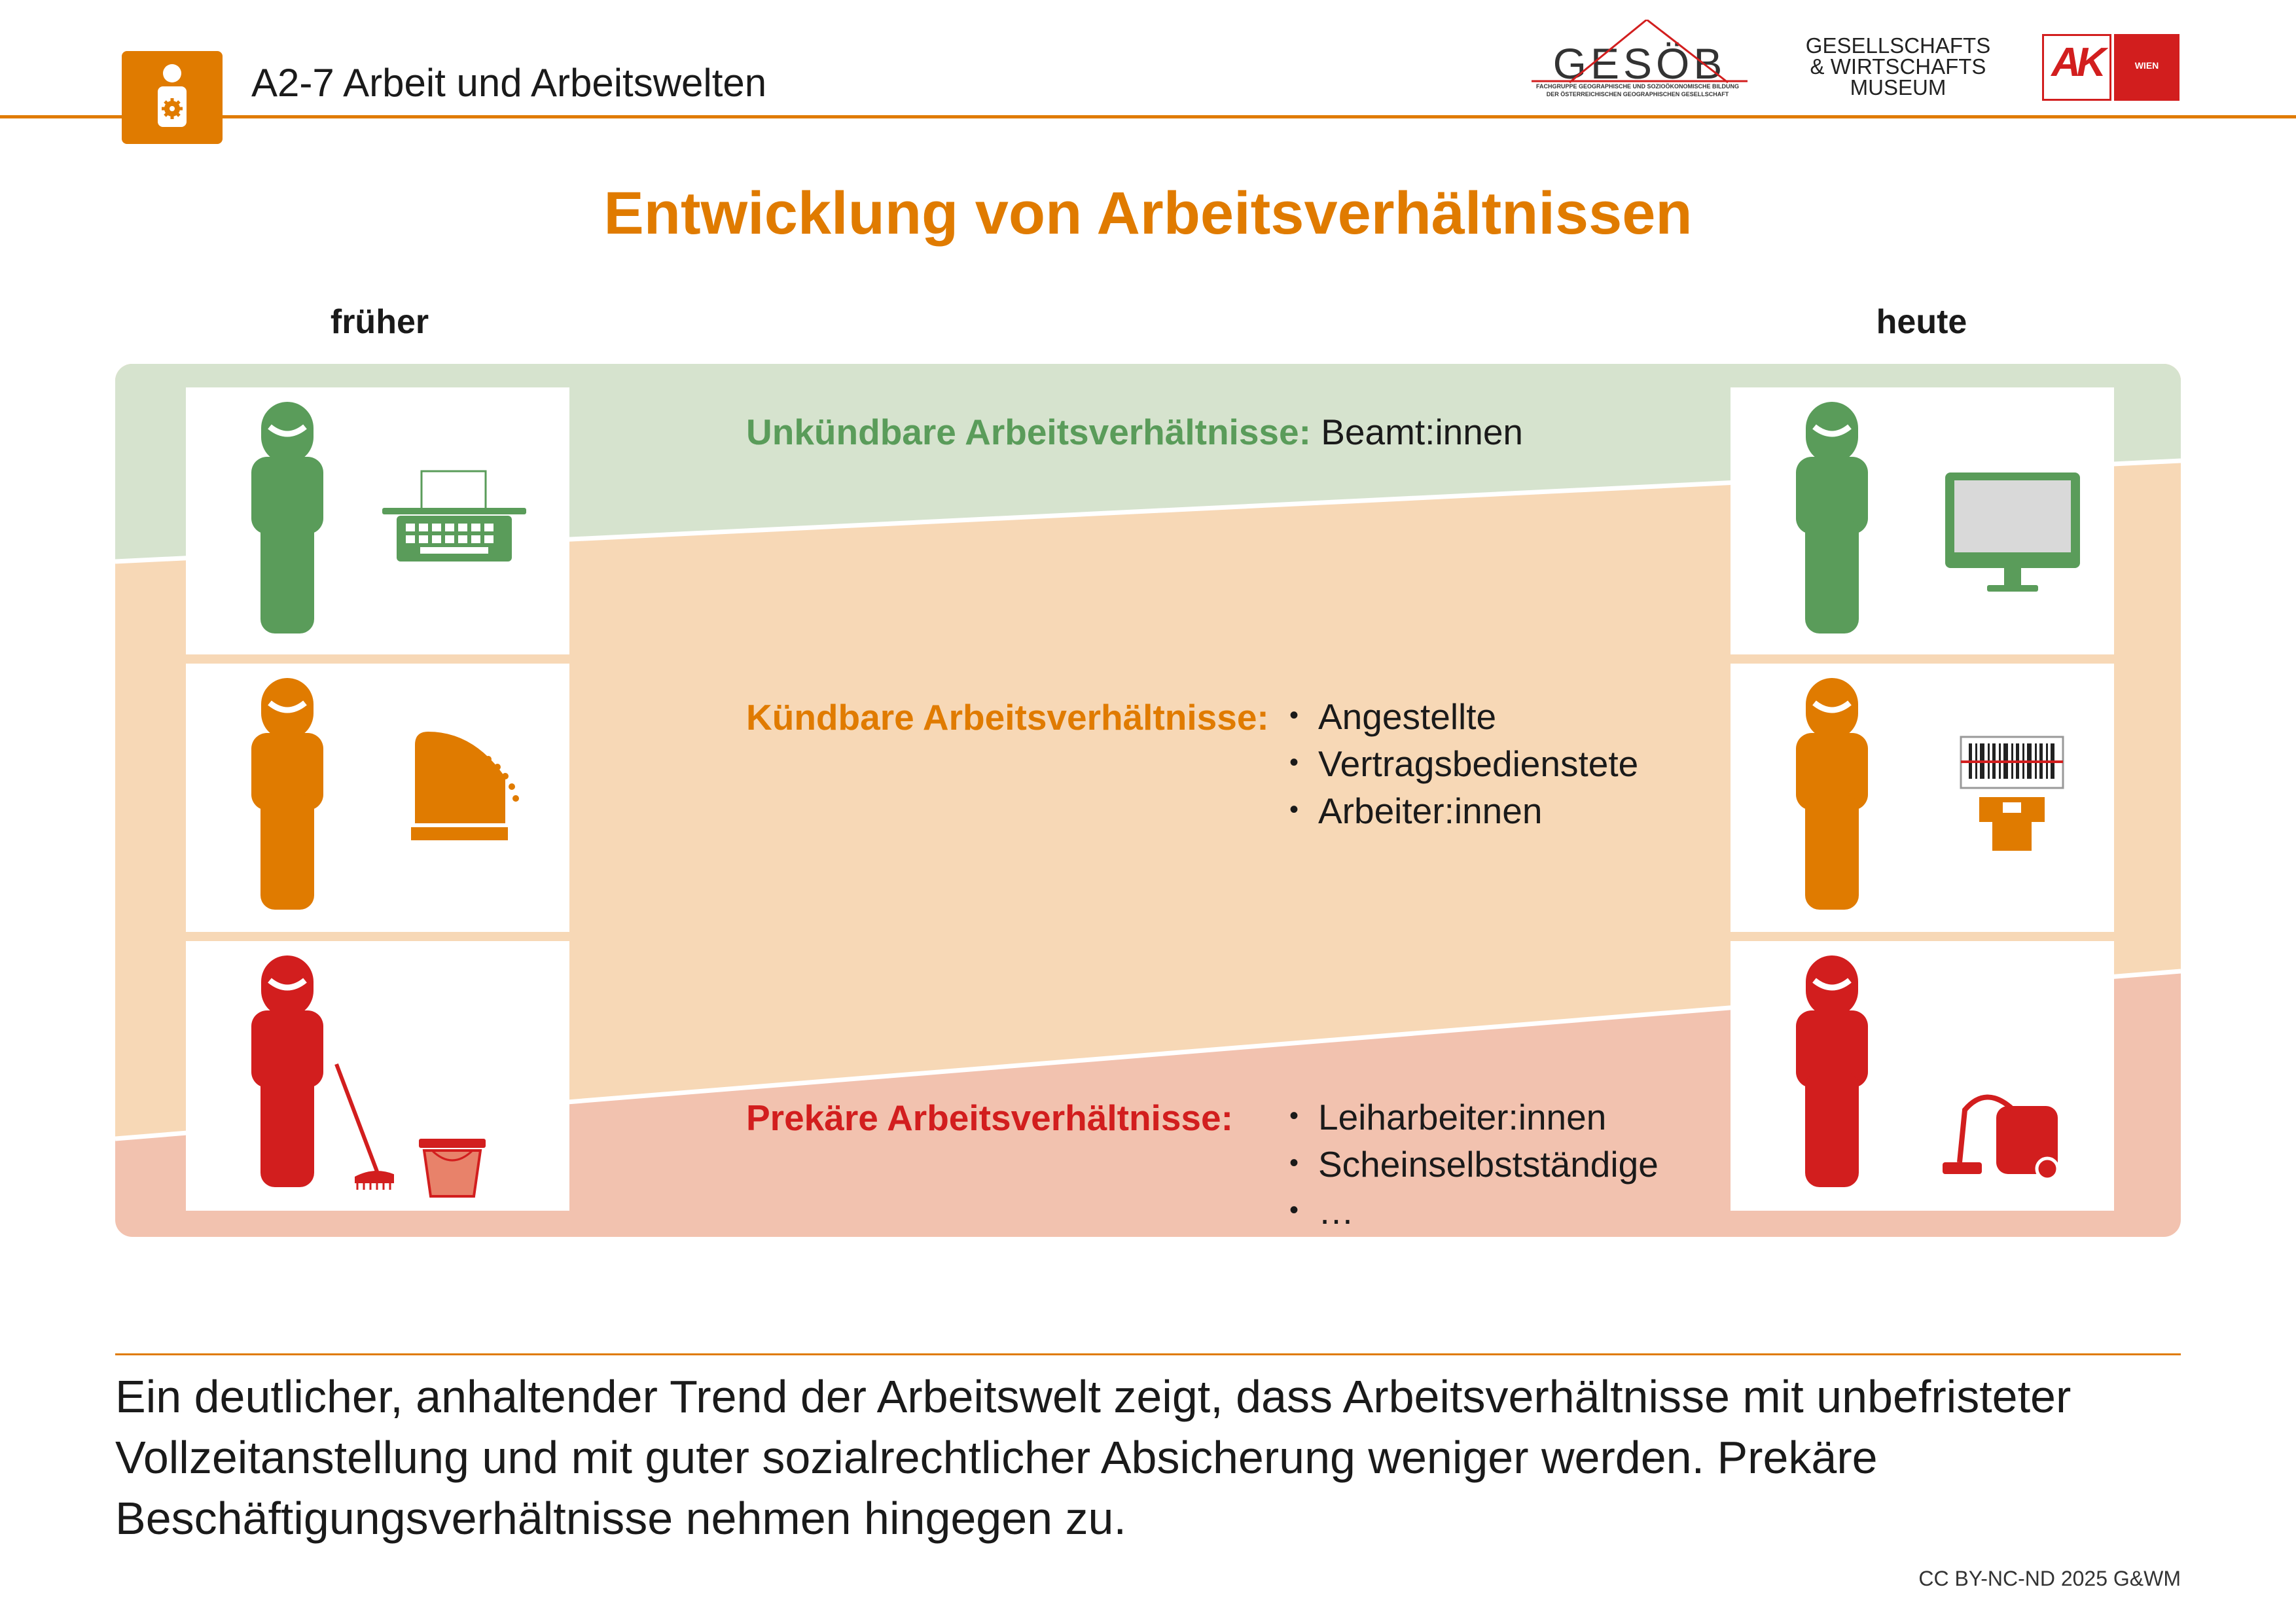 Image resolution: width=2296 pixels, height=1623 pixels. Describe the element at coordinates (1148, 463) in the screenshot. I see `band-non-terminable` at that location.